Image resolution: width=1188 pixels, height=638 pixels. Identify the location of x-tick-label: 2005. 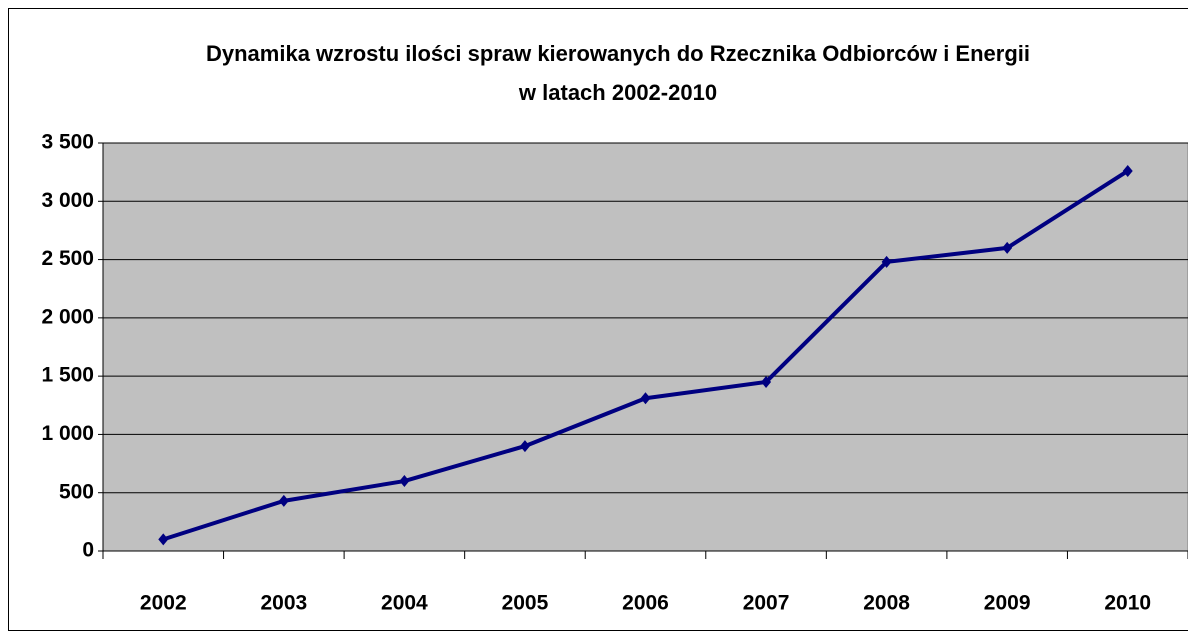
(525, 603).